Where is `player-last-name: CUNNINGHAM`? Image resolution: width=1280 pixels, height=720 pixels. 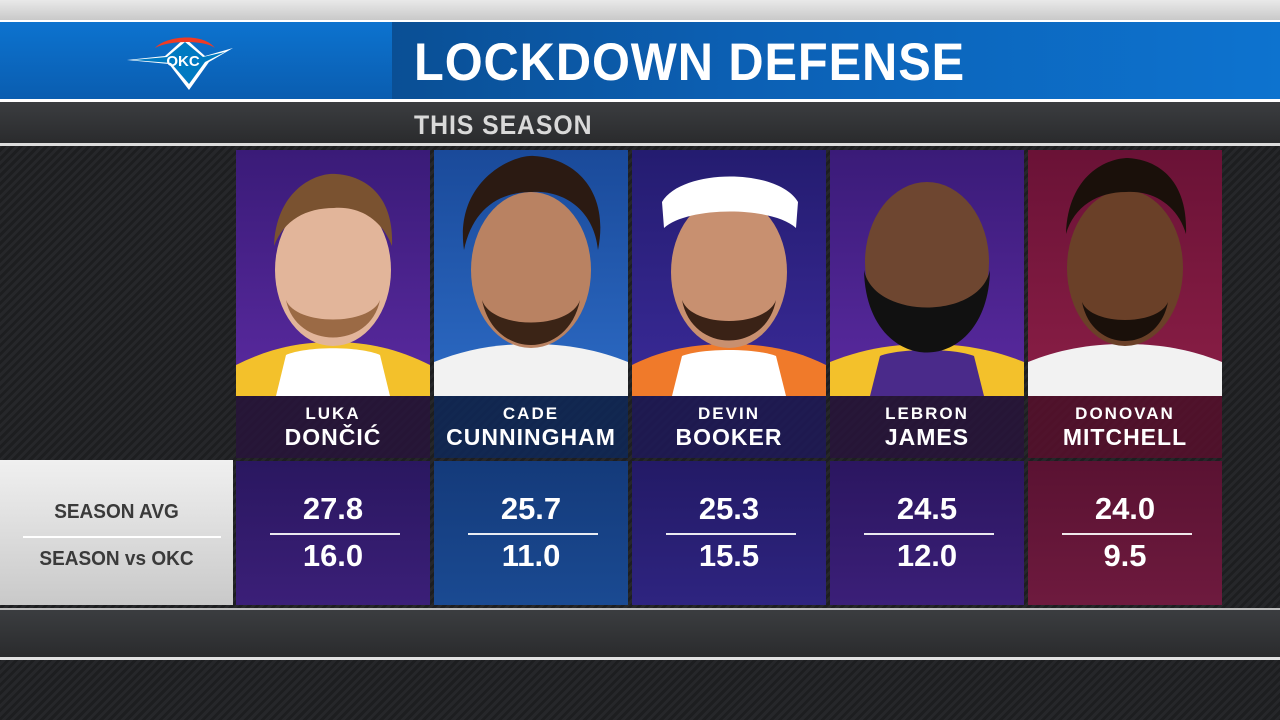
player-last-name: CUNNINGHAM is located at coordinates (531, 437).